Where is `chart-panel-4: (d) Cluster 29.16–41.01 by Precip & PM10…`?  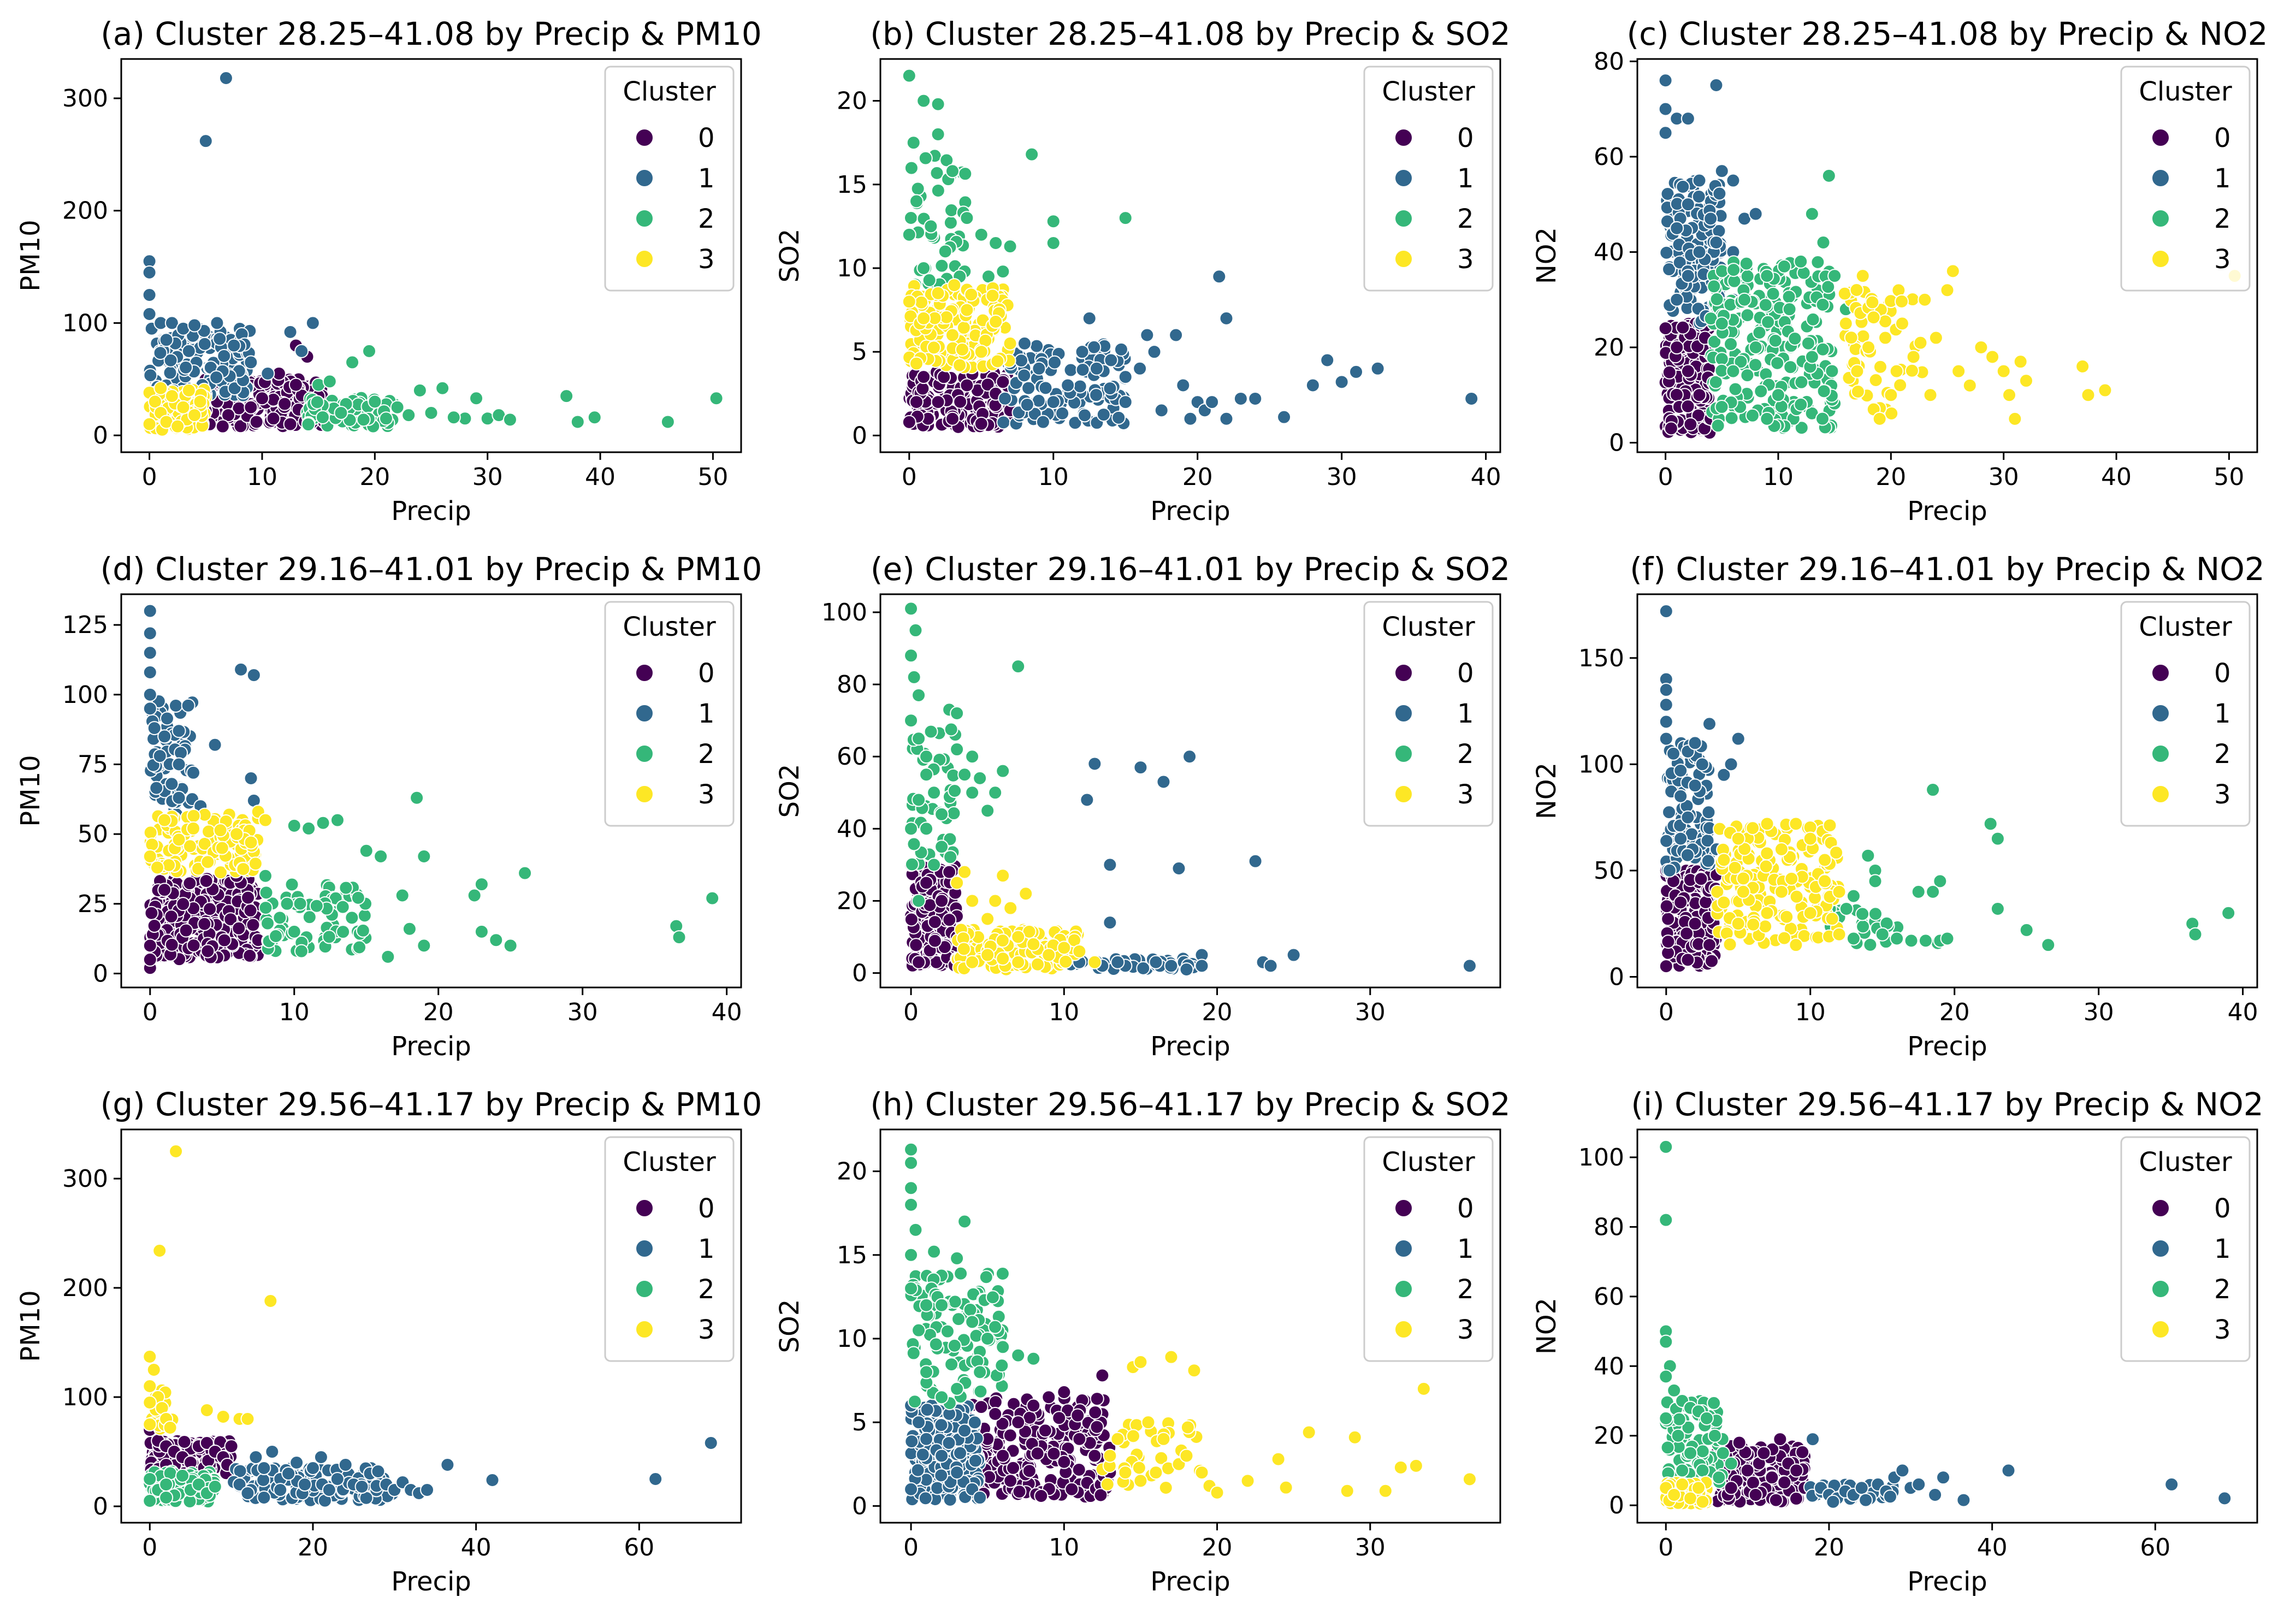 chart-panel-4: (d) Cluster 29.16–41.01 by Precip & PM10… is located at coordinates (388, 806).